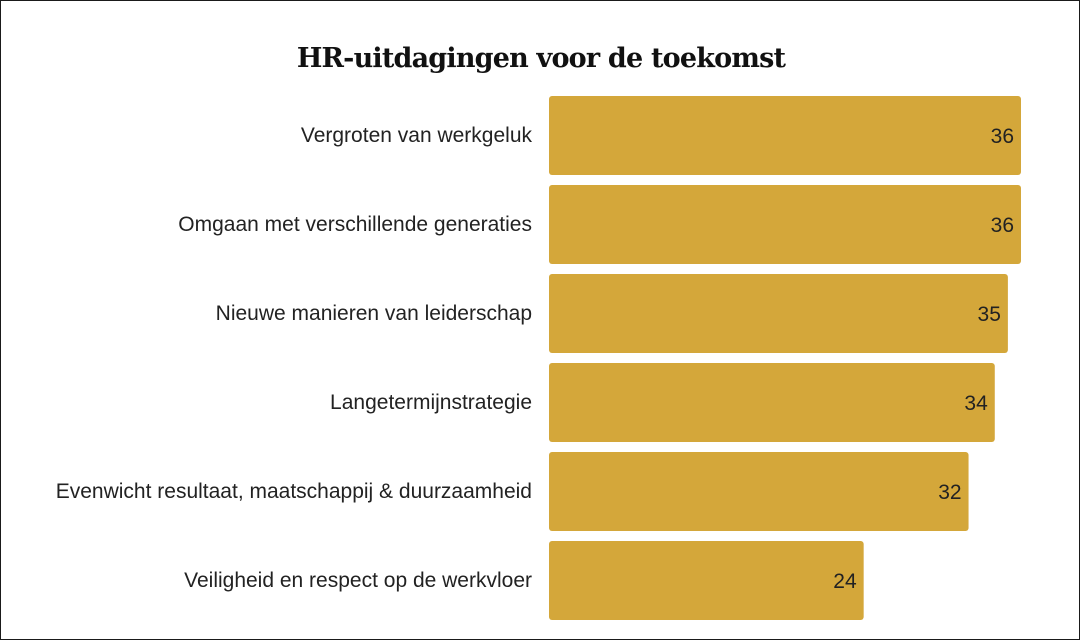 The width and height of the screenshot is (1080, 640). I want to click on chart-title: HR-uitdagingen voor de toekomst, so click(541, 58).